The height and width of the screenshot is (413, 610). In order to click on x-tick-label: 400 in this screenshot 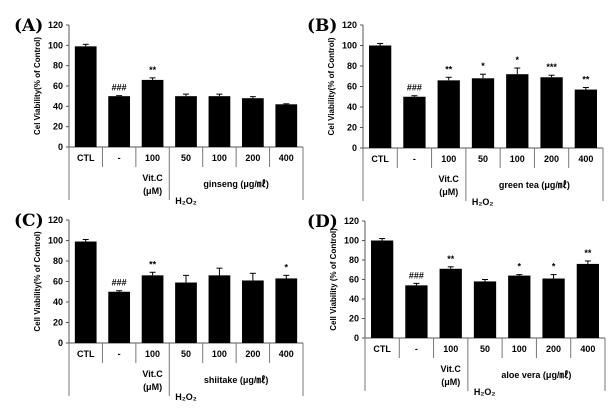, I will do `click(286, 354)`.